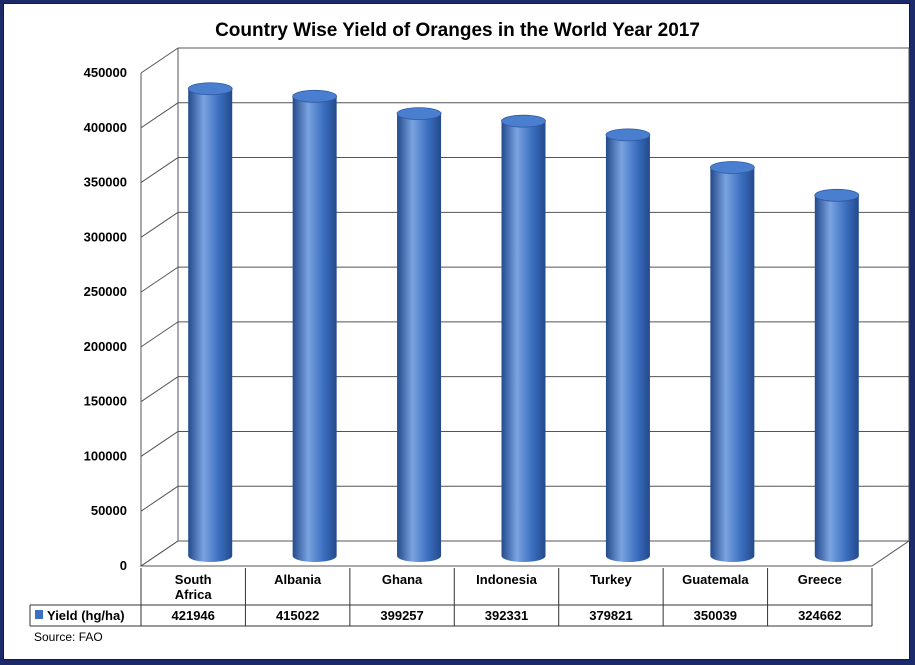  What do you see at coordinates (506, 615) in the screenshot?
I see `data-label: 392331` at bounding box center [506, 615].